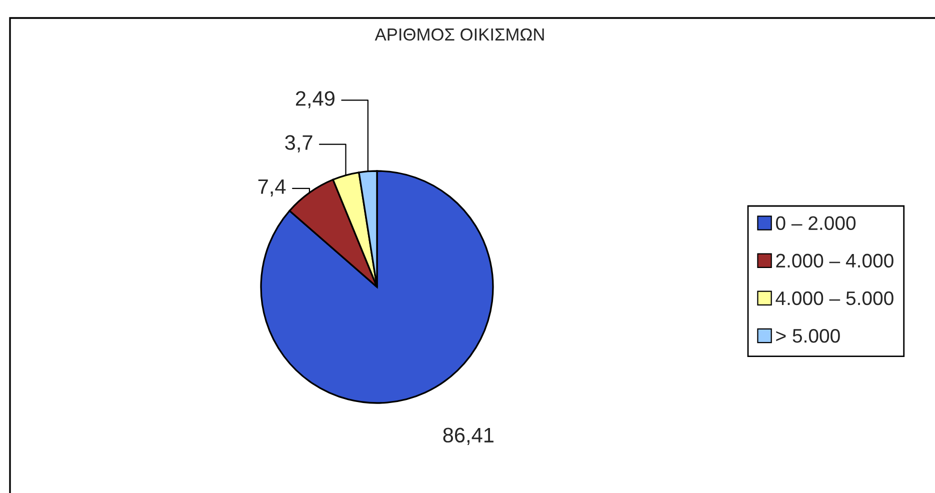 The image size is (935, 493). What do you see at coordinates (315, 99) in the screenshot?
I see `data-label: 2,49` at bounding box center [315, 99].